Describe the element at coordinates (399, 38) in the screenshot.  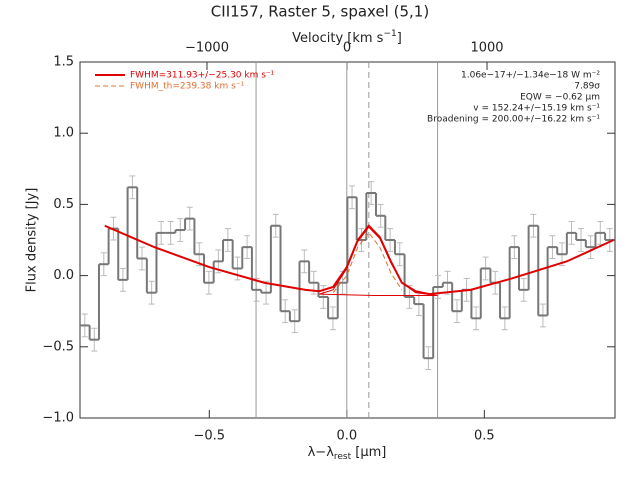
I see `x2-label-end: ]` at that location.